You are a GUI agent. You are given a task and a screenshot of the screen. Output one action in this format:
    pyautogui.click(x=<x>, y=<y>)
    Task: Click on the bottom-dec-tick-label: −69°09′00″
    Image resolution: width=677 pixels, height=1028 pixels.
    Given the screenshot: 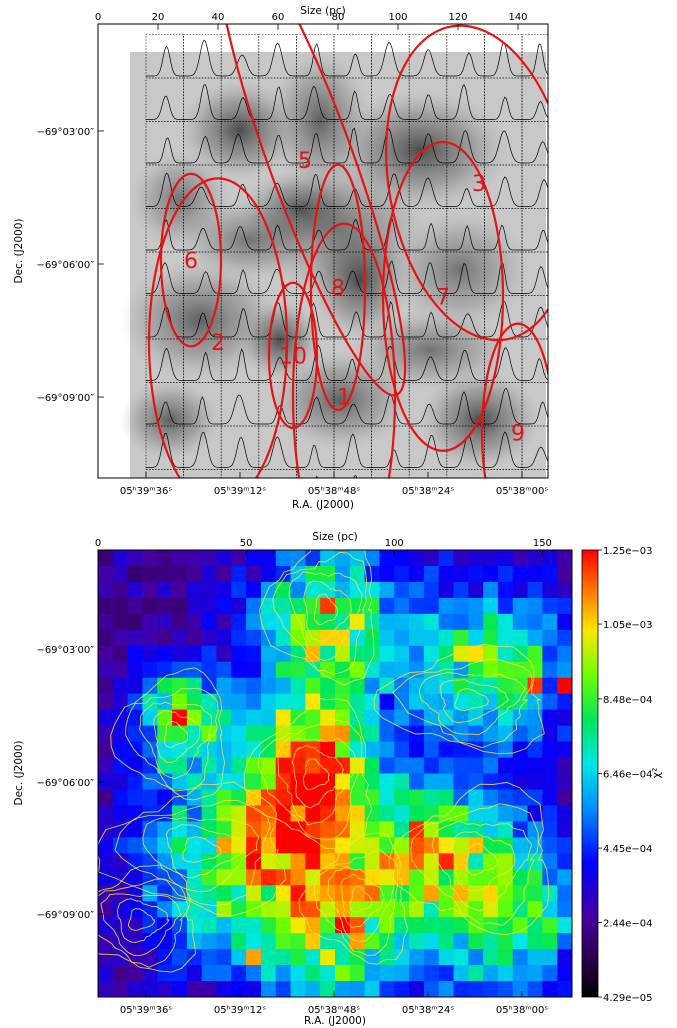 What is the action you would take?
    pyautogui.click(x=65, y=915)
    